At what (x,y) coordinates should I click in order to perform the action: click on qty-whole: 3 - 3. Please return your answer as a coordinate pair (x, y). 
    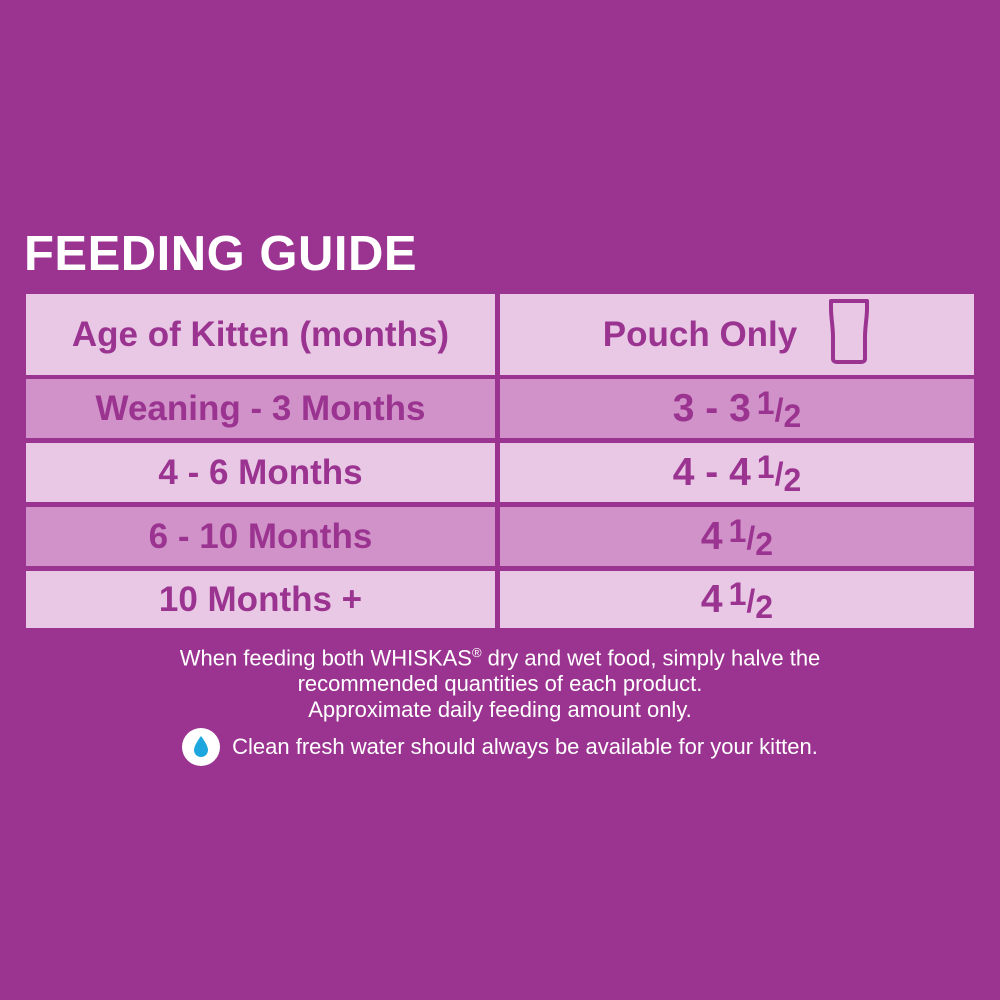
    Looking at the image, I should click on (711, 408).